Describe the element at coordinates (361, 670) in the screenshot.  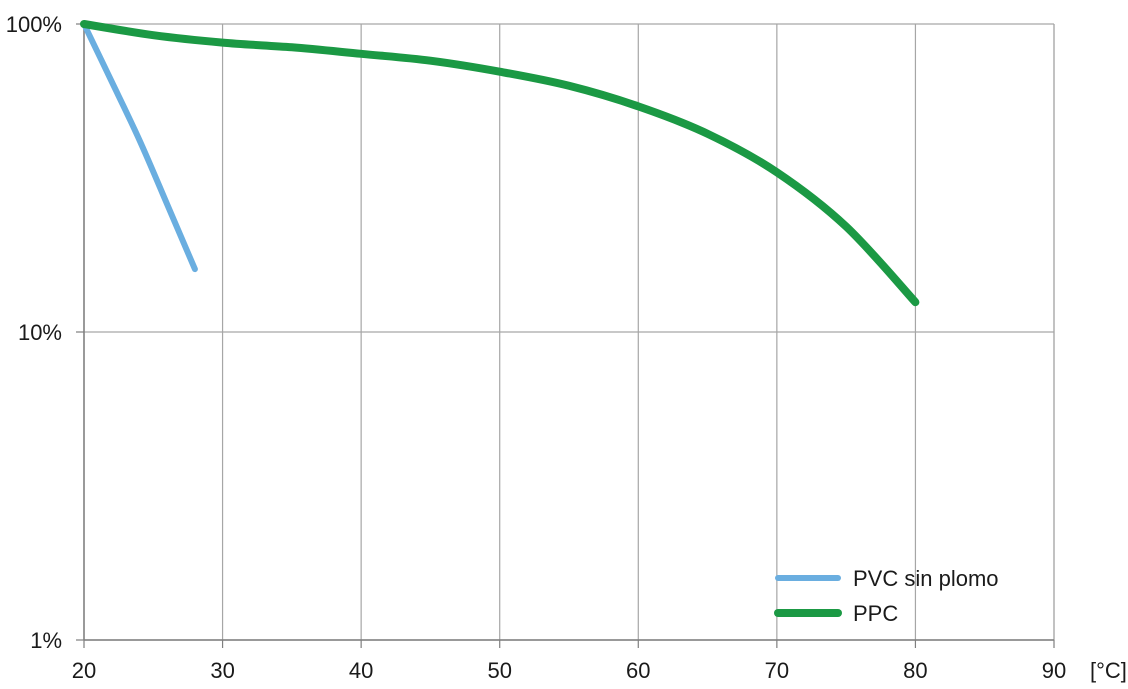
I see `x-tick-label: 40` at that location.